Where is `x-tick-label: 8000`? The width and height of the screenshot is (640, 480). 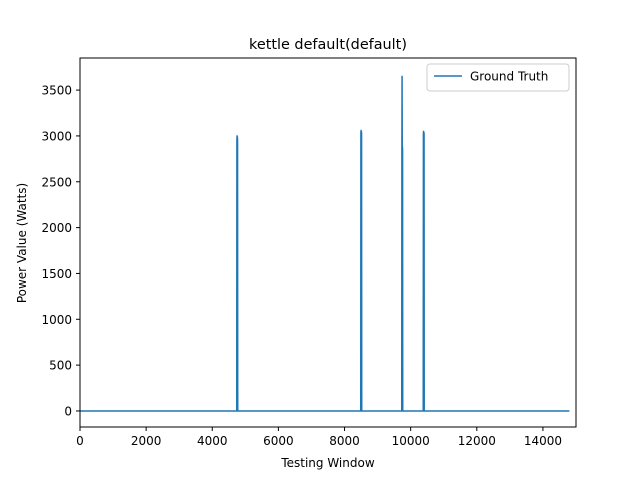 x-tick-label: 8000 is located at coordinates (344, 441).